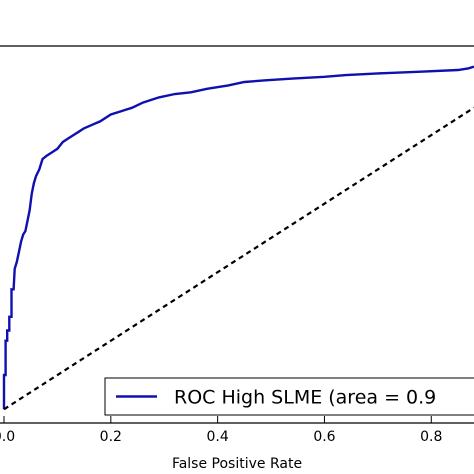  I want to click on x-tick-label: 0.6, so click(324, 437).